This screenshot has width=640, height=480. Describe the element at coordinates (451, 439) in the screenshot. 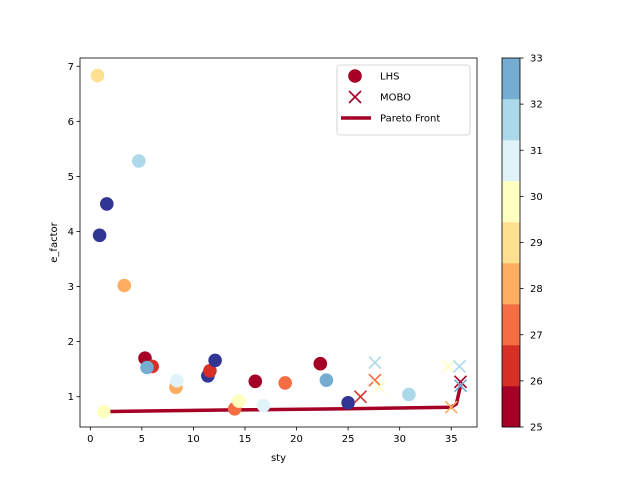

I see `x-tick-label: 35` at that location.